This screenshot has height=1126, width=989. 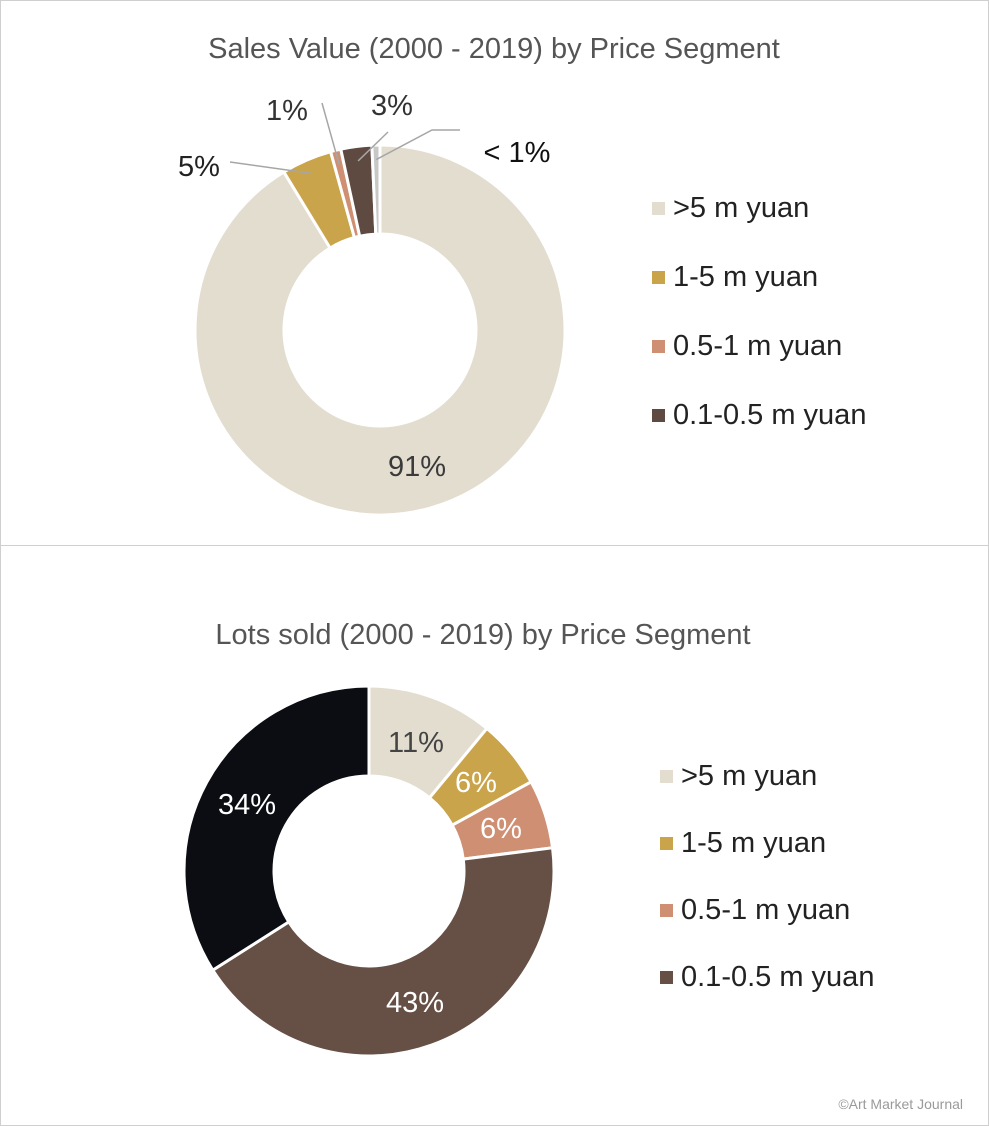 I want to click on chart-1-data-label-5: < 1%, so click(x=517, y=153).